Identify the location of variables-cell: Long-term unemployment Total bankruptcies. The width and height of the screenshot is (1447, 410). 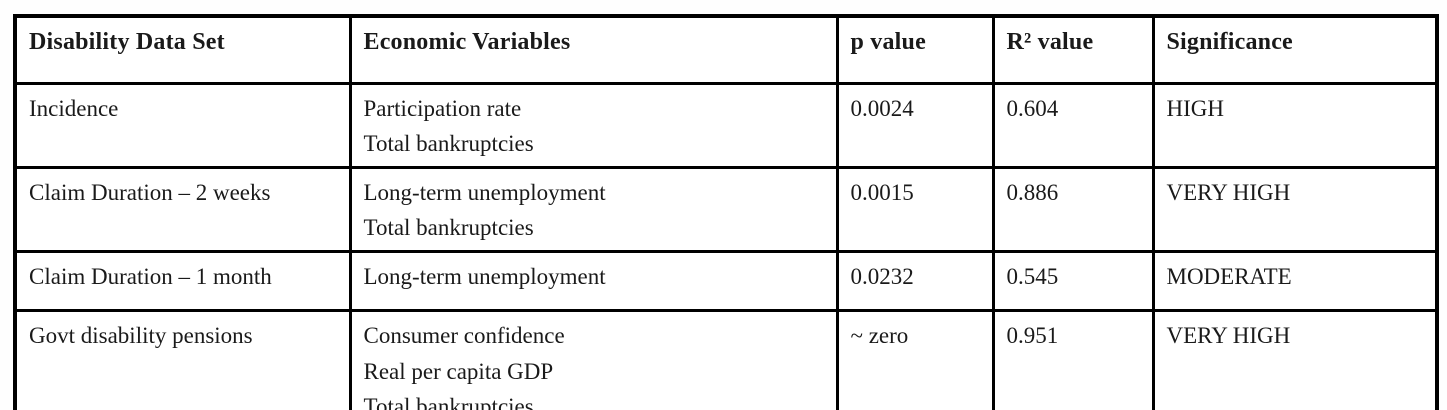
(593, 209).